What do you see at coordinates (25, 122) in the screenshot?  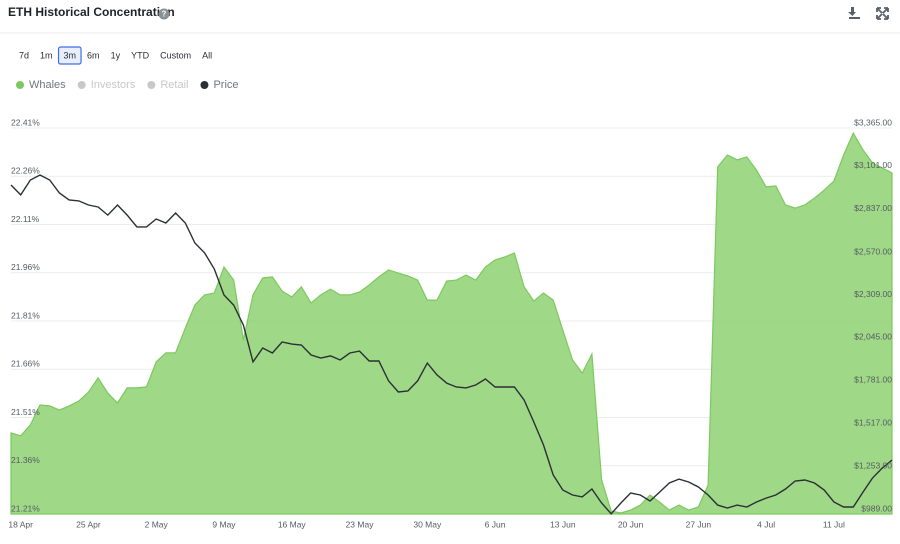 I see `y-tick-label: 22.41%` at bounding box center [25, 122].